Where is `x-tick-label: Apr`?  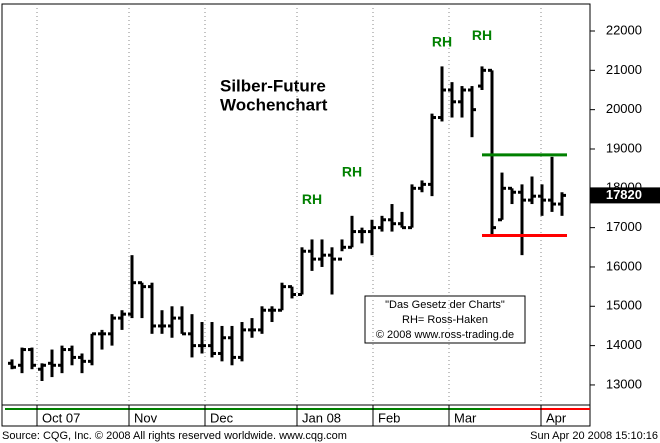 x-tick-label: Apr is located at coordinates (556, 417).